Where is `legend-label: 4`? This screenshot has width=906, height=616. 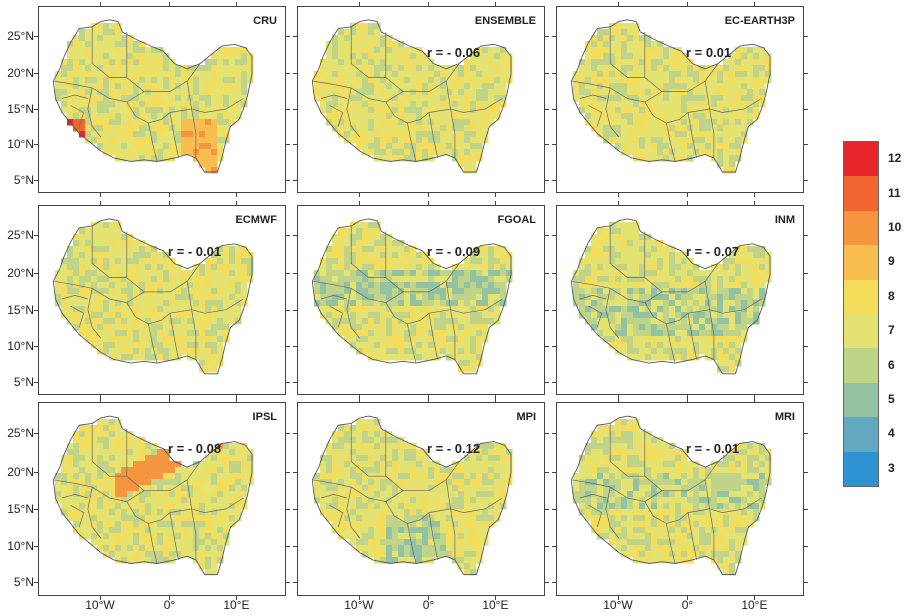 legend-label: 4 is located at coordinates (891, 433).